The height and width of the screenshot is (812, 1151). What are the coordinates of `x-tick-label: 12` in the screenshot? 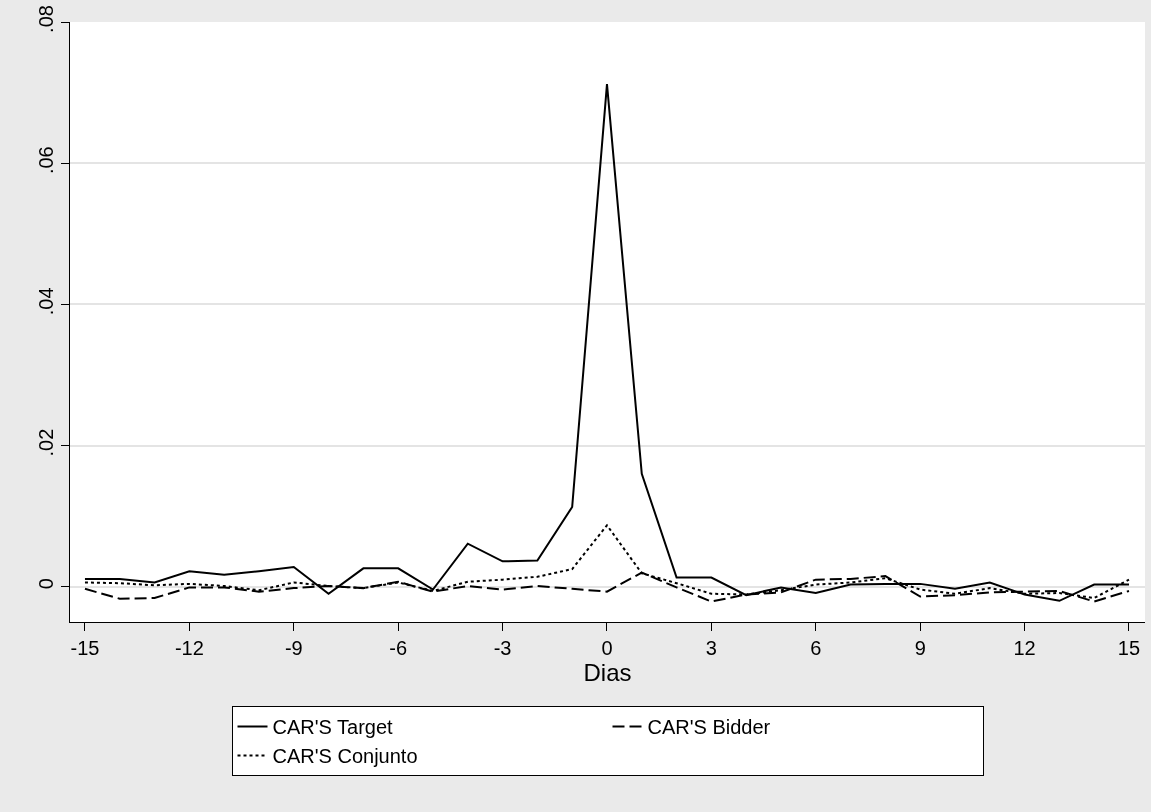 It's located at (1024, 648).